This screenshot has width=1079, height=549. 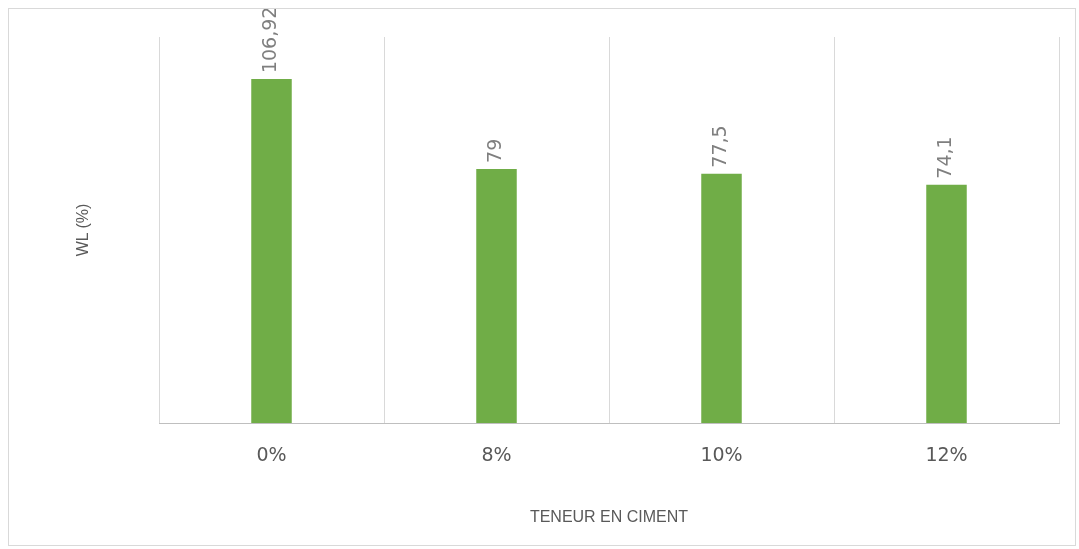 I want to click on x-tick-label: 0%, so click(x=271, y=454).